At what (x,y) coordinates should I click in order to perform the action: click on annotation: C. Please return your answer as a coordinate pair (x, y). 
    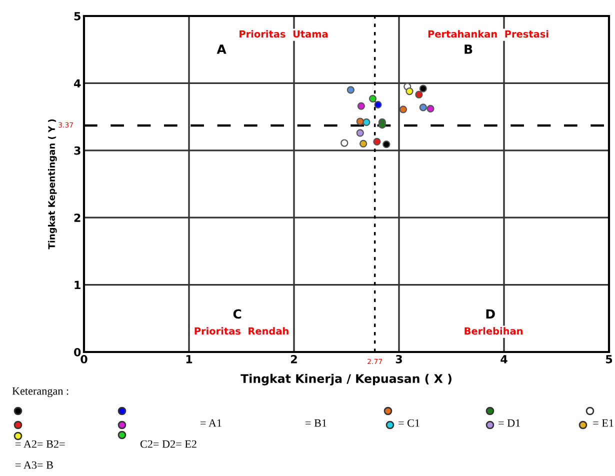
    Looking at the image, I should click on (237, 314).